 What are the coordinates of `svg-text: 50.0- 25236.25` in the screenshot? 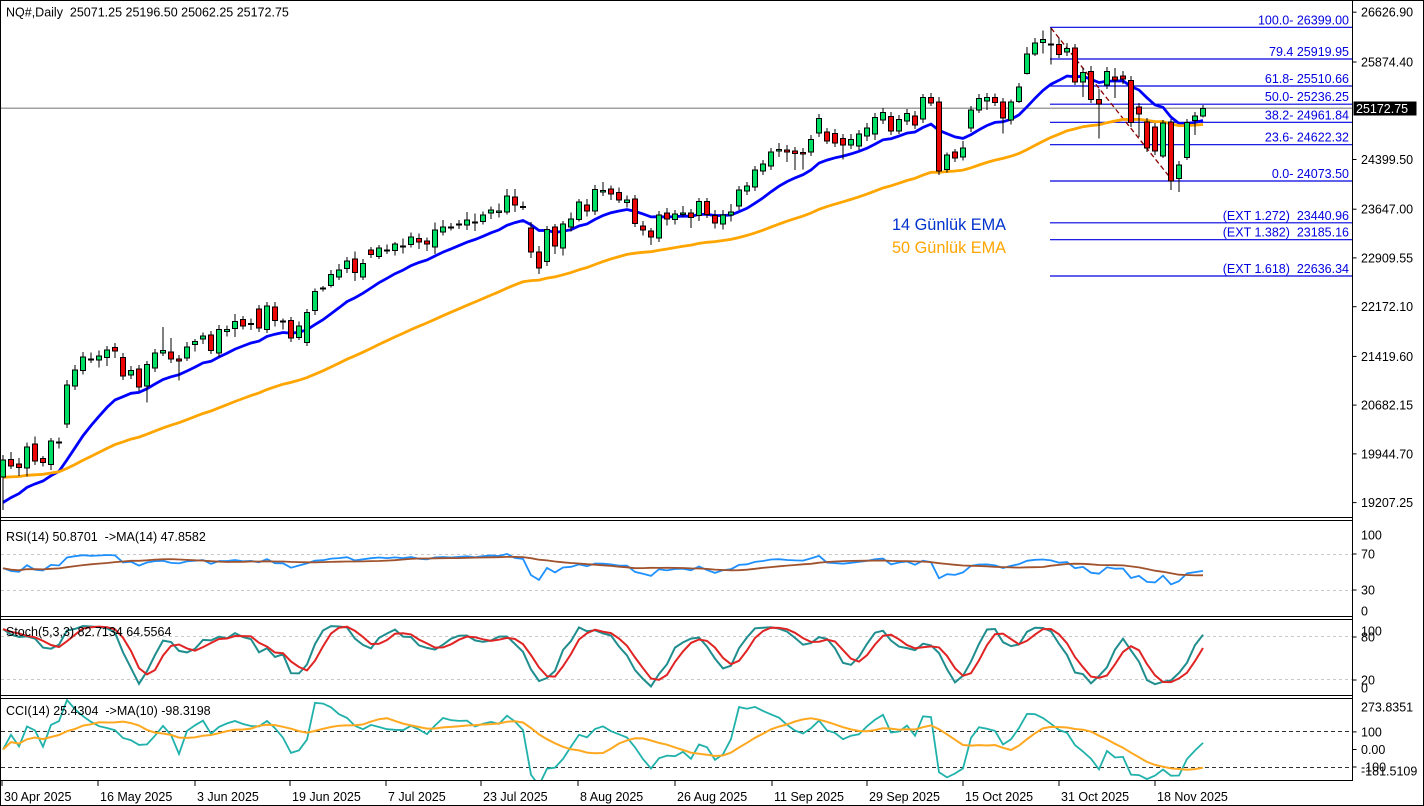 It's located at (1307, 97).